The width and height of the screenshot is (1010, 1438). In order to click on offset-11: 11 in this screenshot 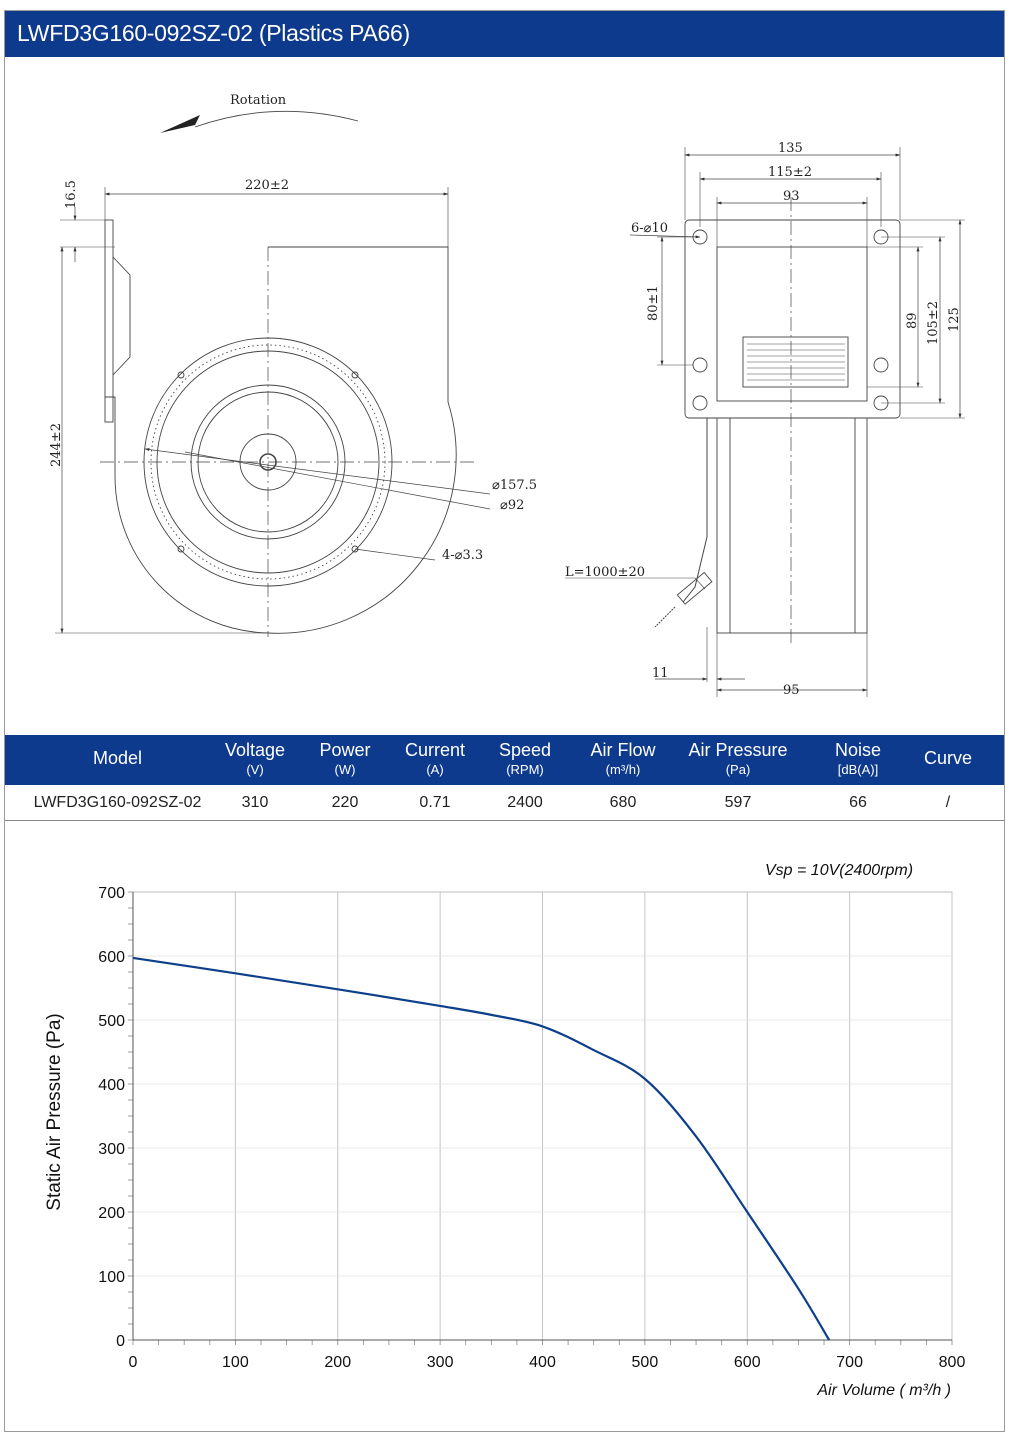, I will do `click(660, 673)`.